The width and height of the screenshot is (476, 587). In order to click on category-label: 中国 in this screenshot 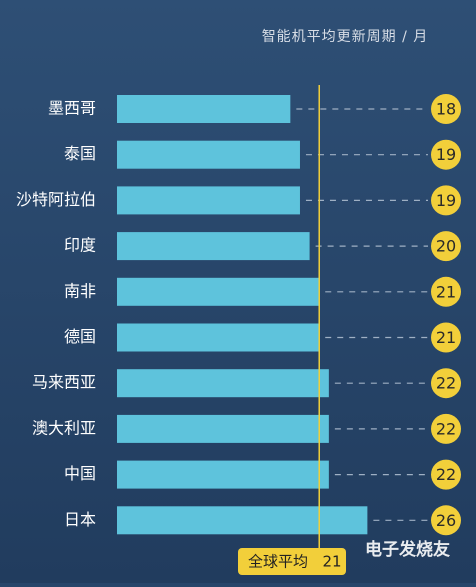, I will do `click(80, 473)`.